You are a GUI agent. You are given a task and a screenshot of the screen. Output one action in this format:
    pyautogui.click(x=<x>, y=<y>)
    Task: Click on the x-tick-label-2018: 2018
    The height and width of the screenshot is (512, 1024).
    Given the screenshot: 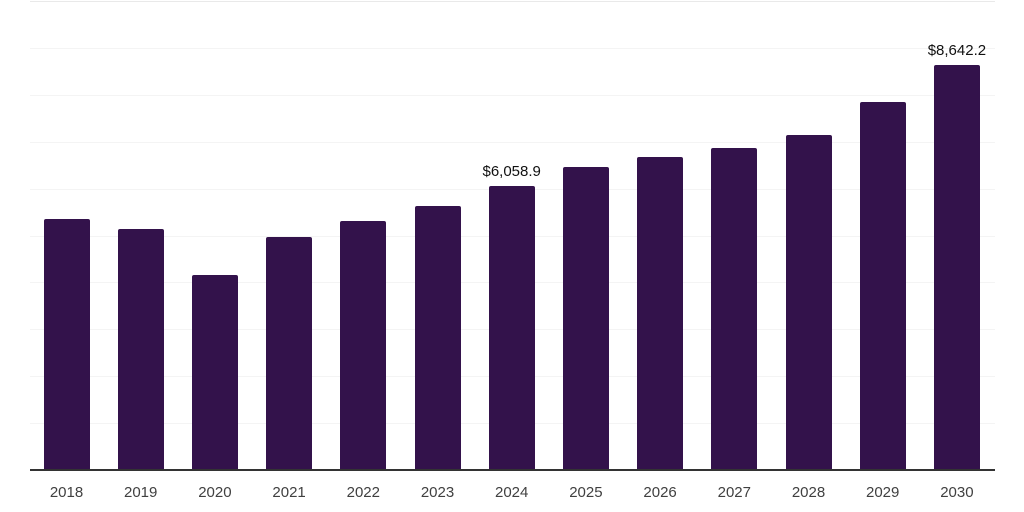 What is the action you would take?
    pyautogui.click(x=66, y=492)
    